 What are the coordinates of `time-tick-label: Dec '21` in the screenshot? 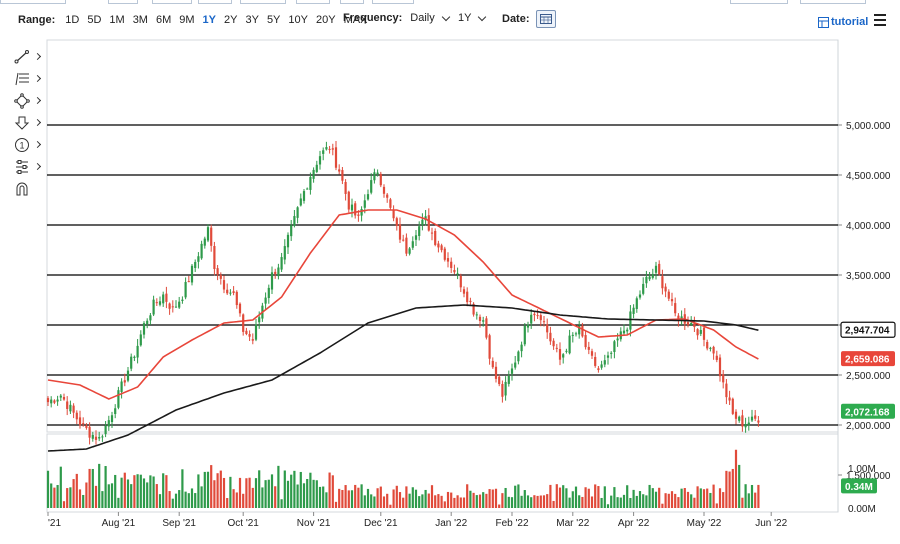 It's located at (381, 523).